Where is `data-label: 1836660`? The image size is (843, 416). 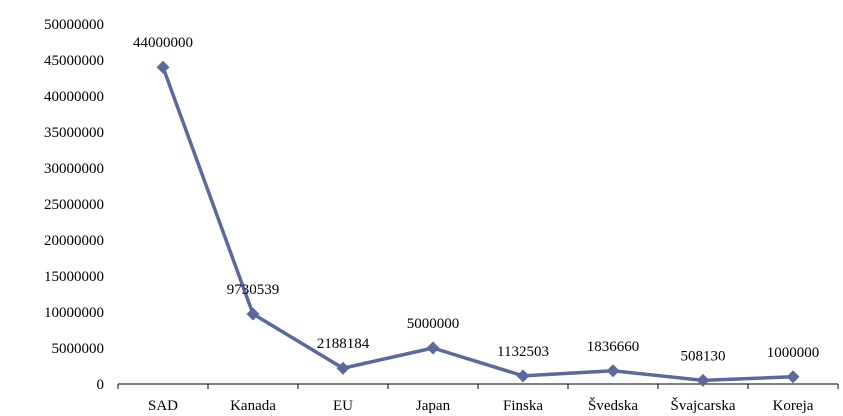 data-label: 1836660 is located at coordinates (613, 347).